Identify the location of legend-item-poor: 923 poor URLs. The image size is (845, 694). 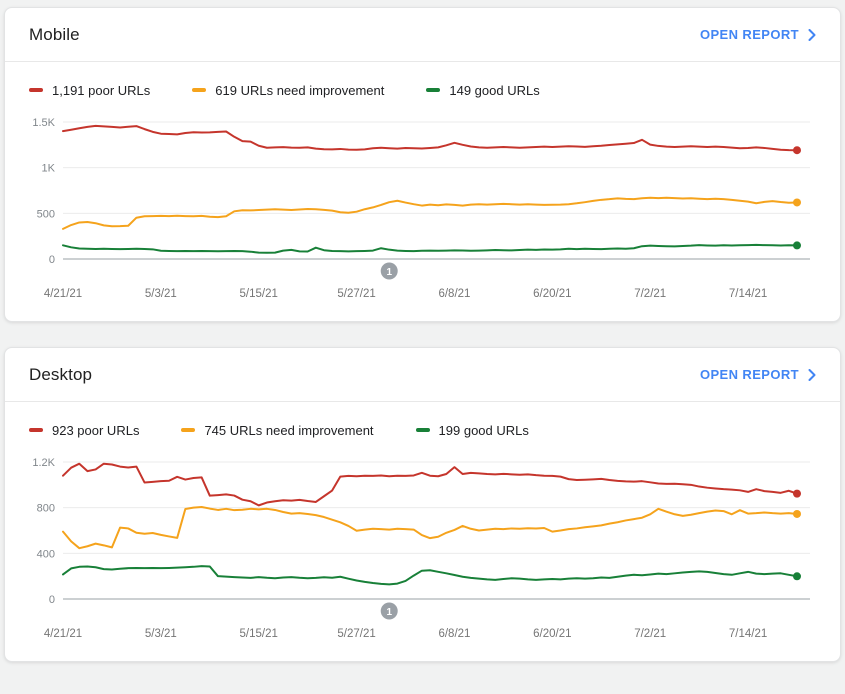
(84, 430).